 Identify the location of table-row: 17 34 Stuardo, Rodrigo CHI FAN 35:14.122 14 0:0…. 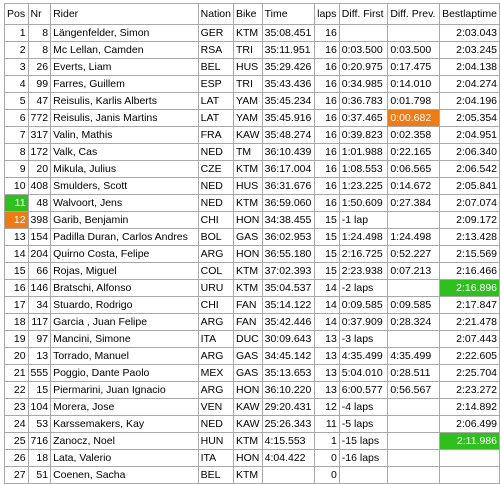
(252, 305).